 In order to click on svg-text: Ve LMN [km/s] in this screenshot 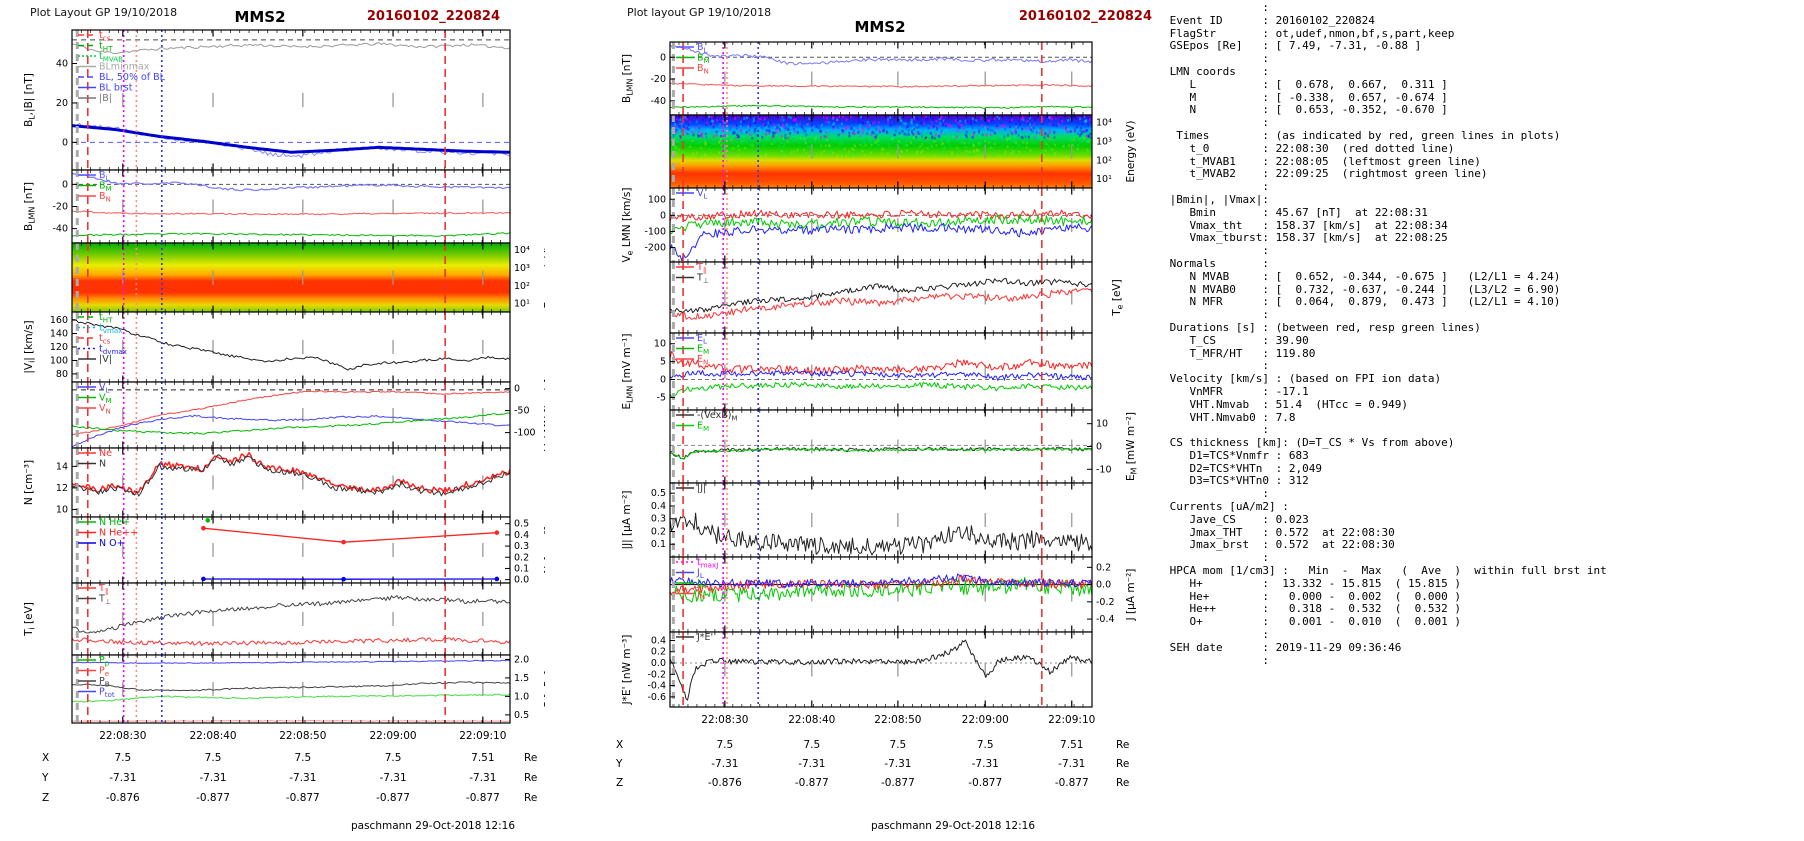, I will do `click(628, 225)`.